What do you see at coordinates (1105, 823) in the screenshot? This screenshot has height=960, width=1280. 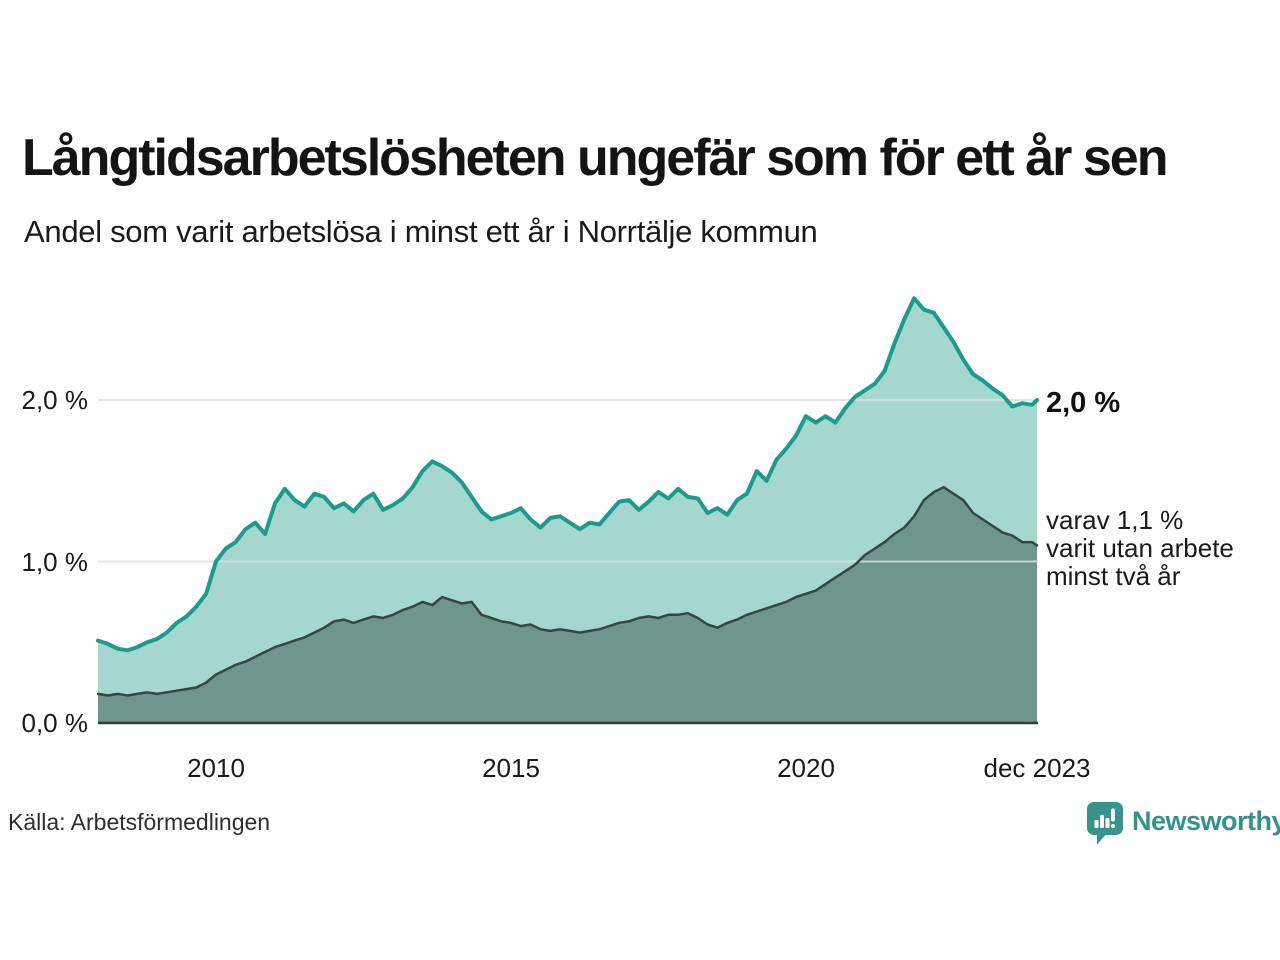 I see `newsworthy-bubble-chart-icon` at bounding box center [1105, 823].